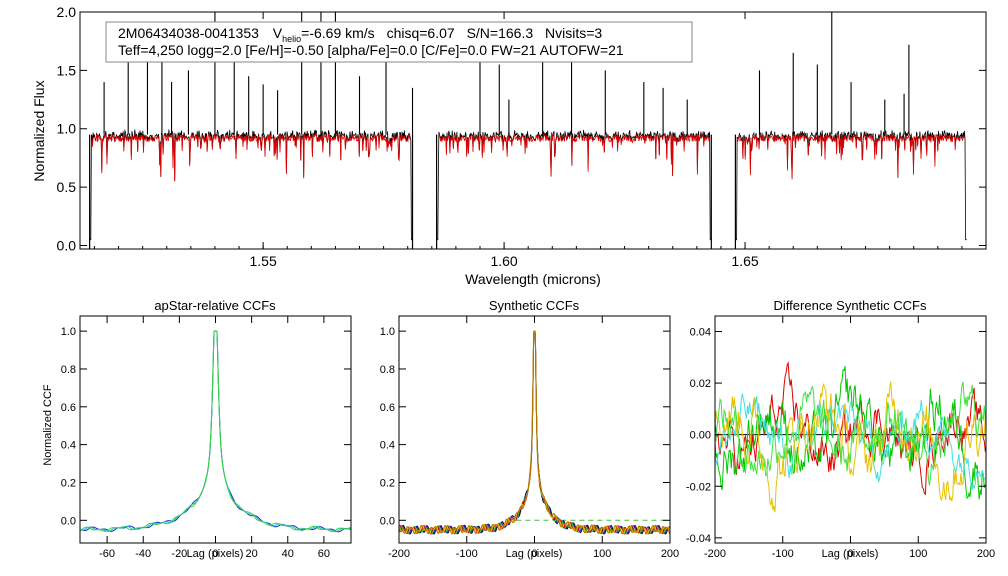 The height and width of the screenshot is (576, 1008). What do you see at coordinates (291, 39) in the screenshot?
I see `annotation-vhelio-sub: helio` at bounding box center [291, 39].